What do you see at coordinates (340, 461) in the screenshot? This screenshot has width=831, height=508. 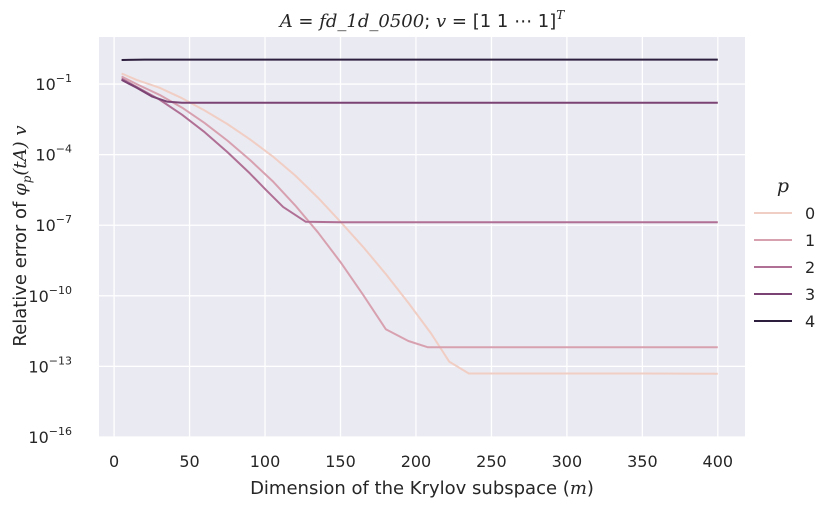 I see `x-tick-label: 150` at bounding box center [340, 461].